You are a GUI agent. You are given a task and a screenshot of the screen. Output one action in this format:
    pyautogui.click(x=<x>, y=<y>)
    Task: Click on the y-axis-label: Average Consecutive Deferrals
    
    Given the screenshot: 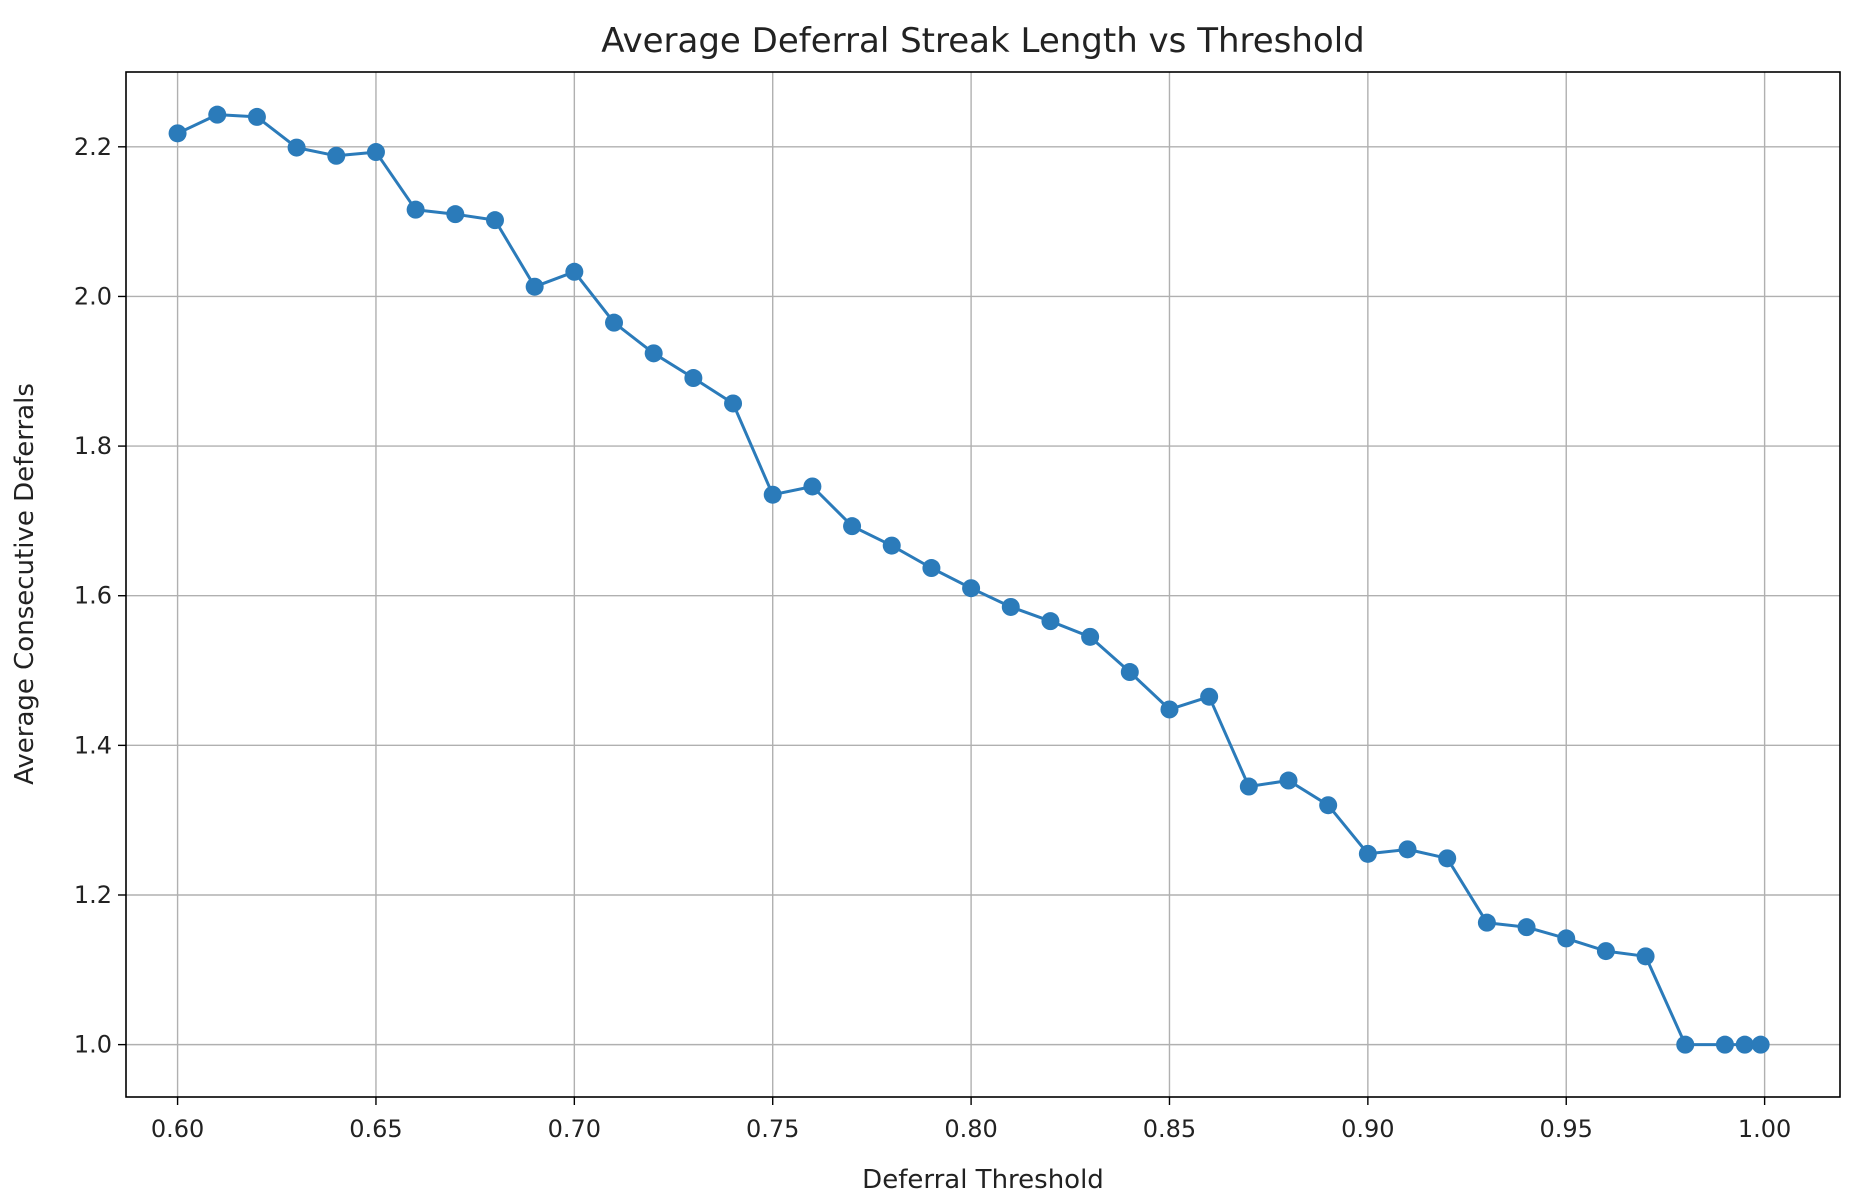 What is the action you would take?
    pyautogui.click(x=25, y=584)
    